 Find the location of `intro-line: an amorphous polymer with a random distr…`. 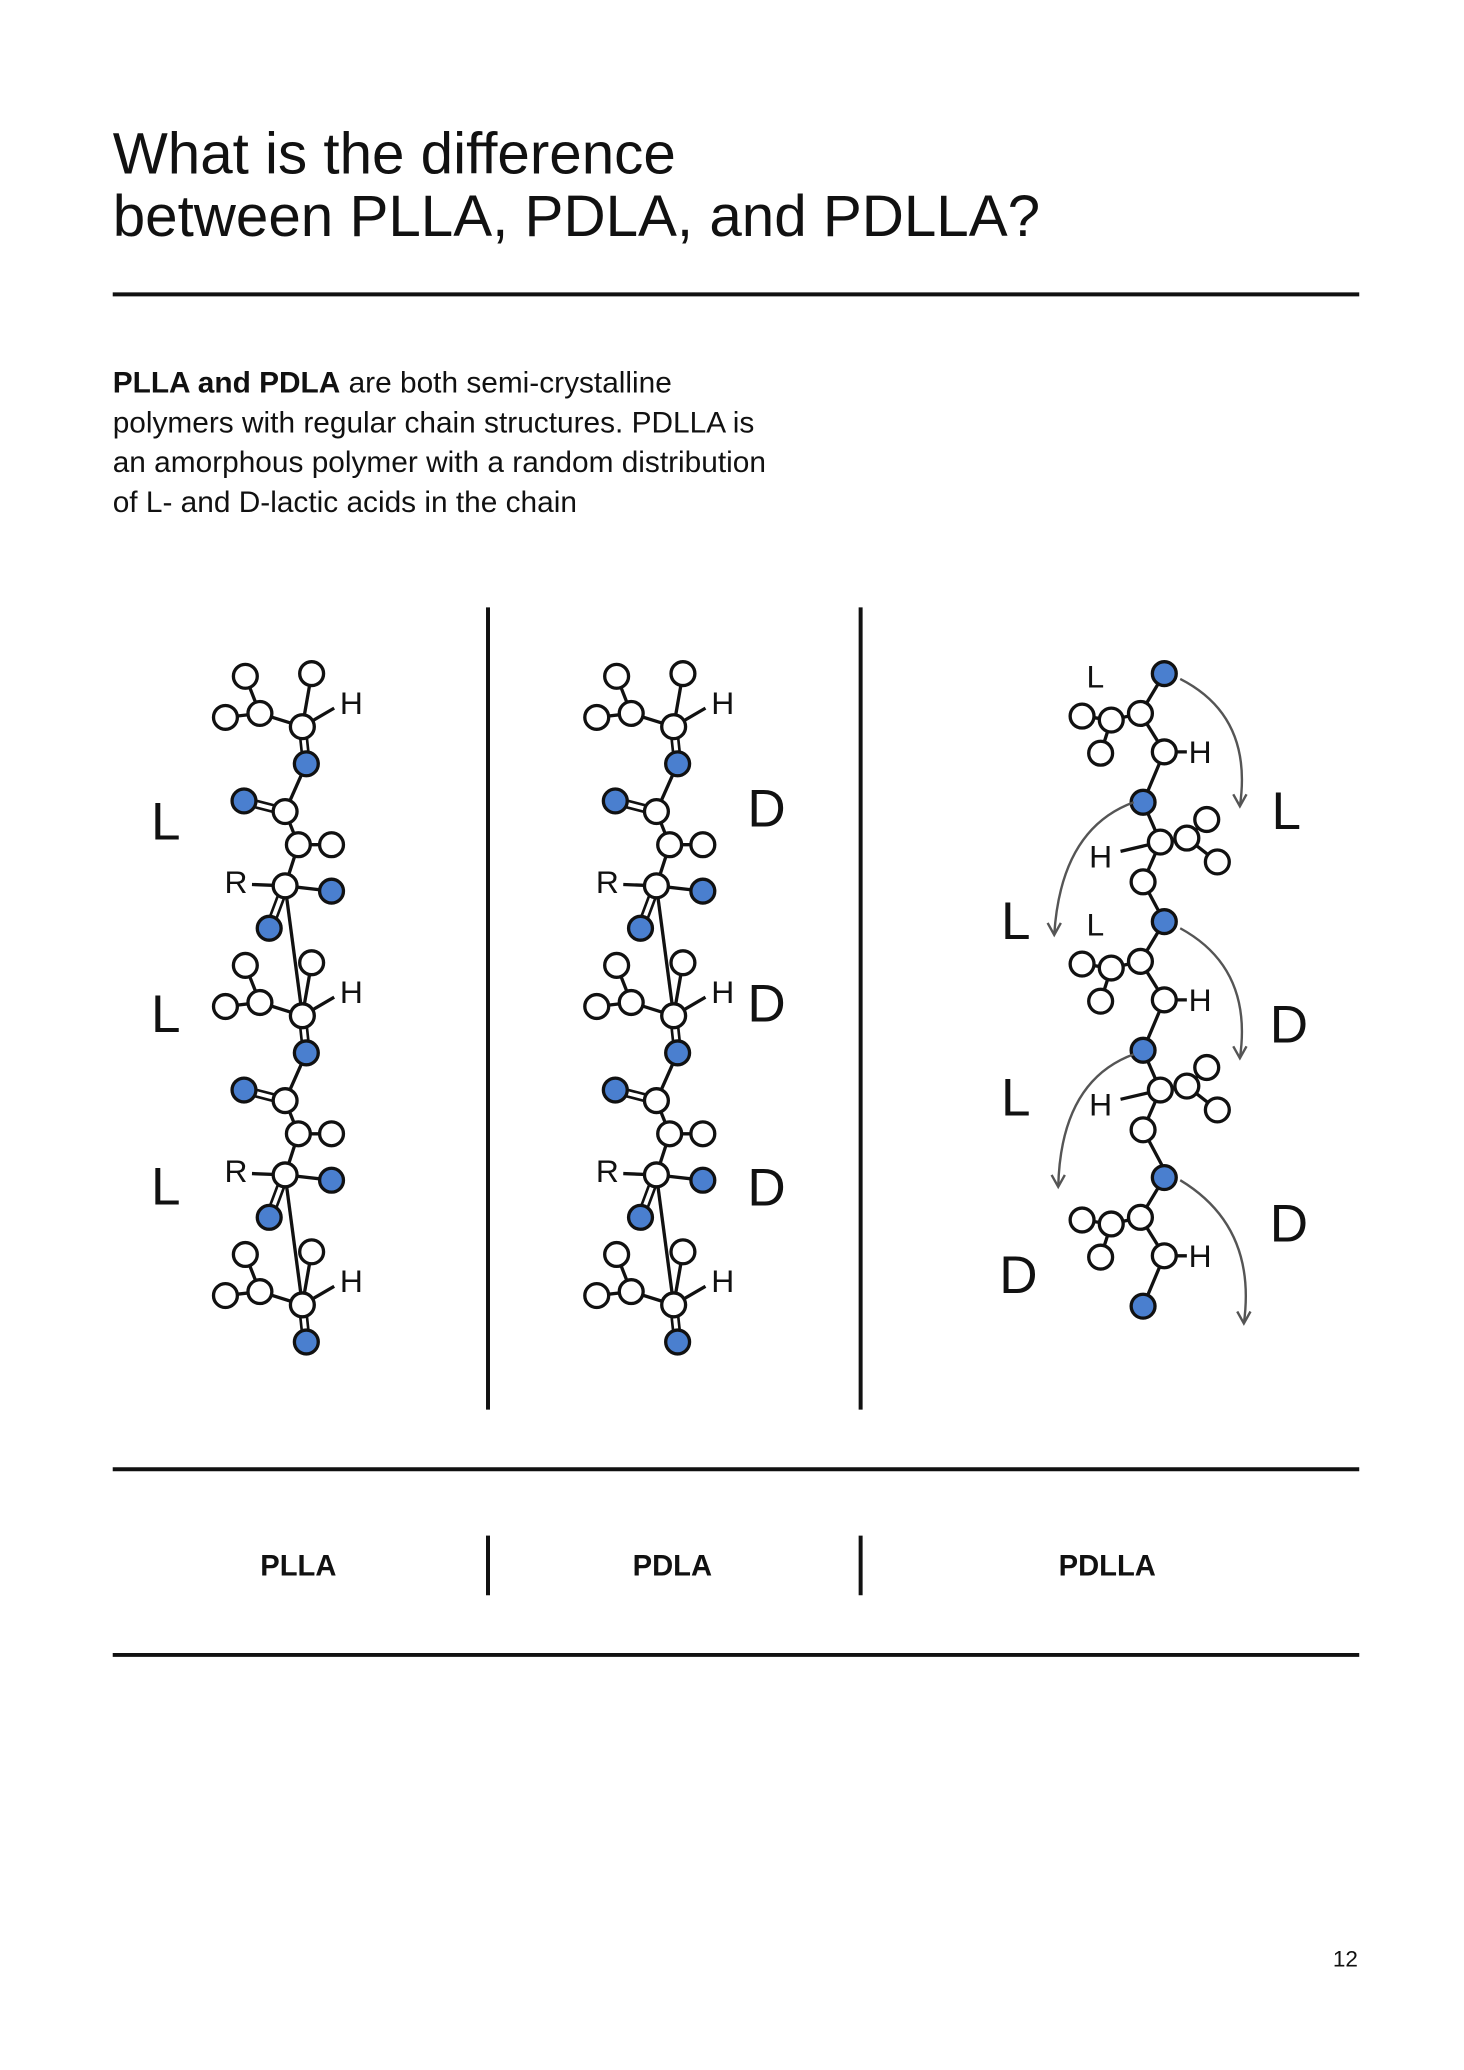

intro-line: an amorphous polymer with a random distr… is located at coordinates (439, 462).